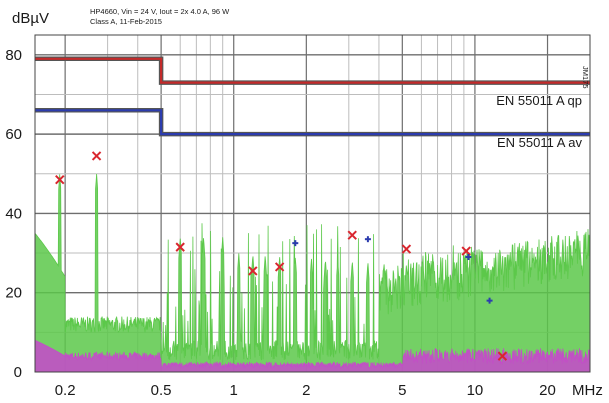 This screenshot has width=609, height=403. Describe the element at coordinates (312, 122) in the screenshot. I see `limit-line-av` at that location.